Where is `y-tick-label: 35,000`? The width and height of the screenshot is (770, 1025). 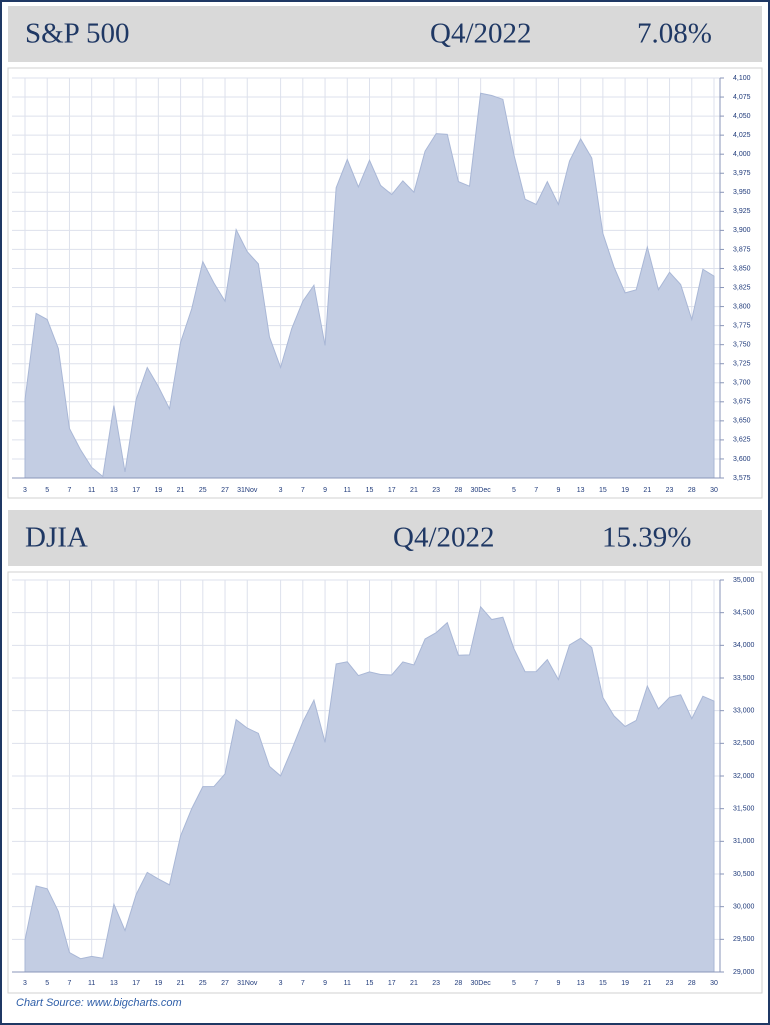
y-tick-label: 35,000 is located at coordinates (744, 580).